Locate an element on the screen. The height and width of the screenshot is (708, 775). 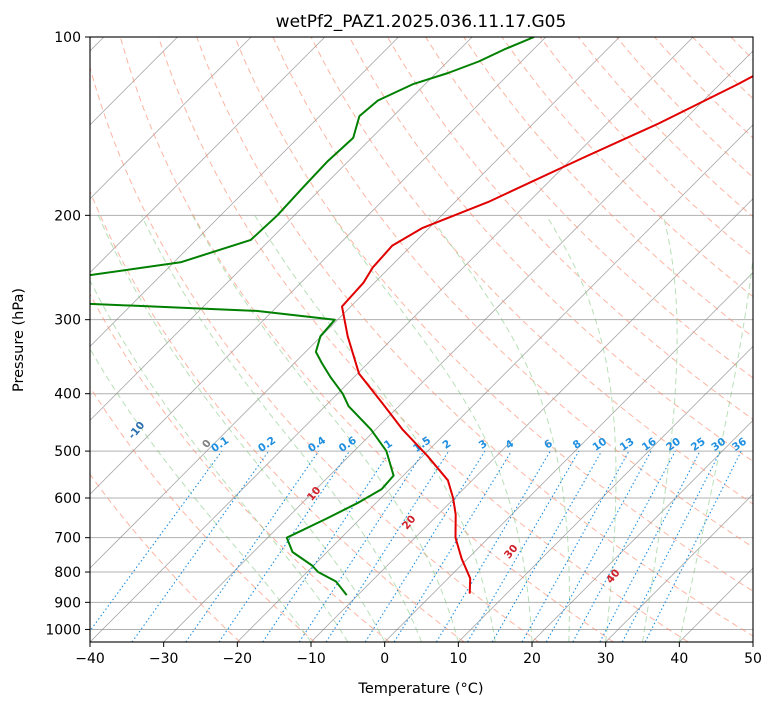
x-tick-label: −30 is located at coordinates (164, 659).